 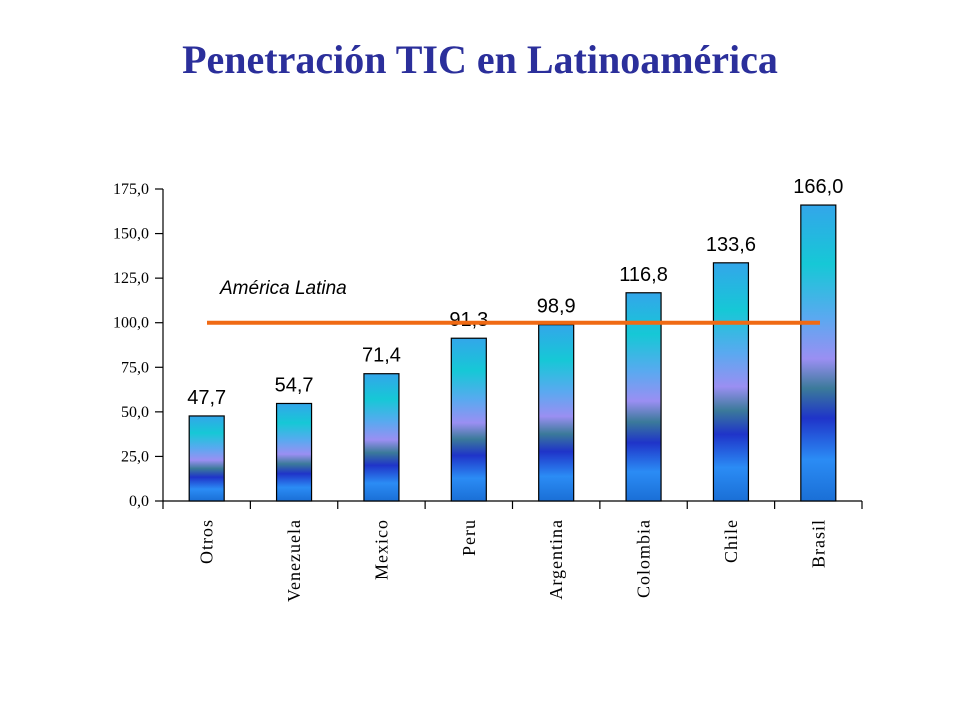 What do you see at coordinates (556, 413) in the screenshot?
I see `bar-argentina` at bounding box center [556, 413].